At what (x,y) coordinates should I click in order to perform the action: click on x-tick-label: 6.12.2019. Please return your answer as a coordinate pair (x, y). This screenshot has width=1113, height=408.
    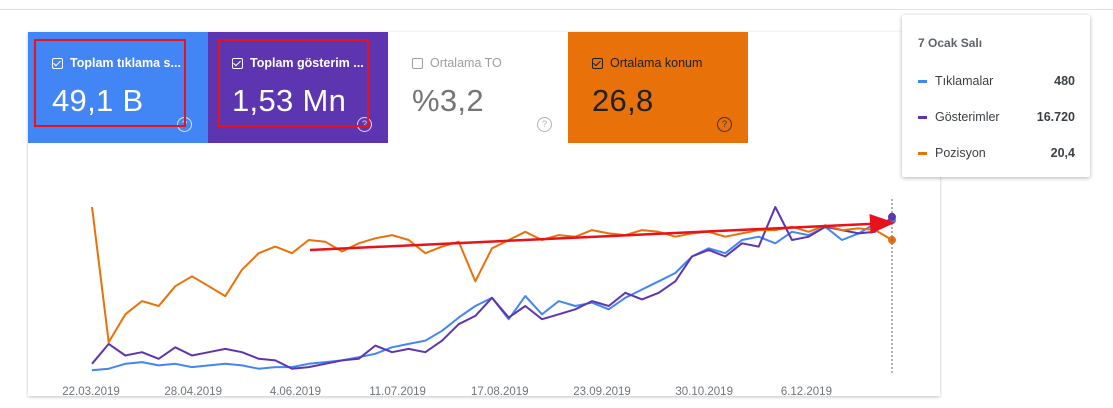
    Looking at the image, I should click on (806, 391).